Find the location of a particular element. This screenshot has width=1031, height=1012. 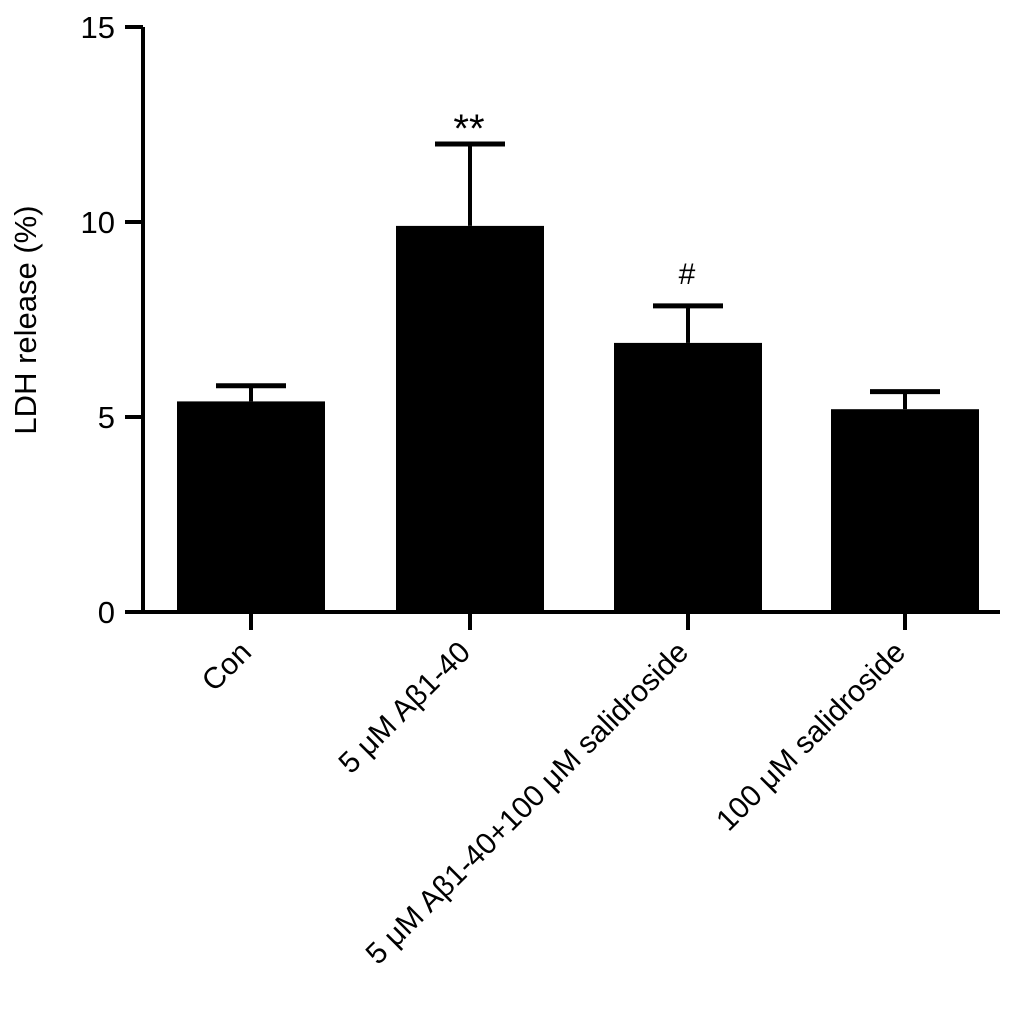

y-tick-label-1: 5 is located at coordinates (106, 417).